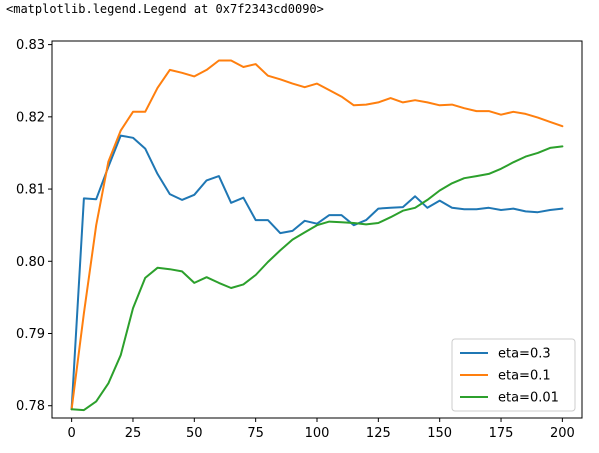  I want to click on legend-label: eta=0.1, so click(524, 376).